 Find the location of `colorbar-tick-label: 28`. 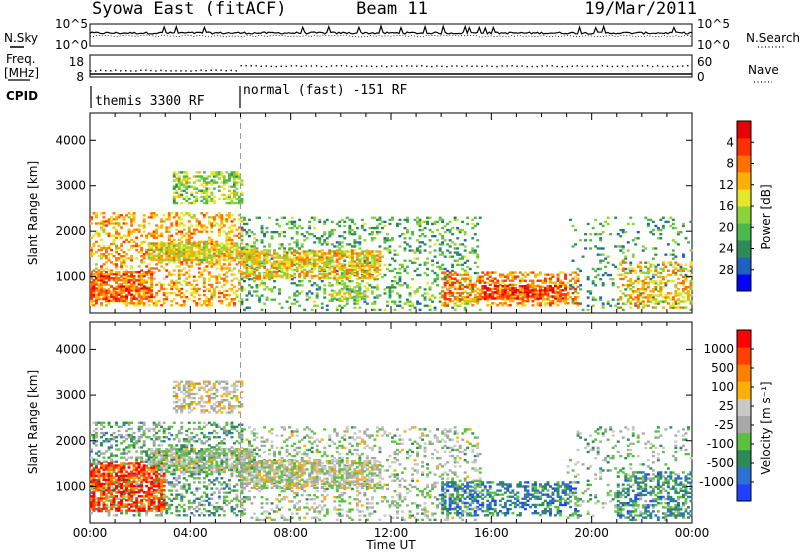

colorbar-tick-label: 28 is located at coordinates (726, 270).